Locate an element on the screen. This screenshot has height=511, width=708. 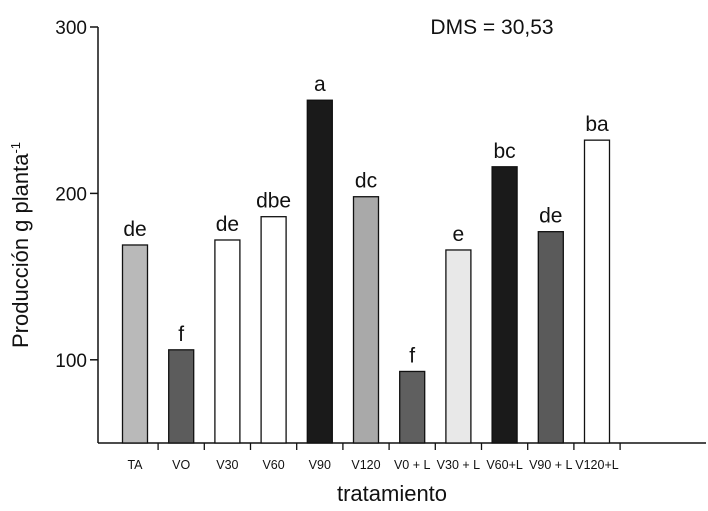
category-label: V120 is located at coordinates (365, 465).